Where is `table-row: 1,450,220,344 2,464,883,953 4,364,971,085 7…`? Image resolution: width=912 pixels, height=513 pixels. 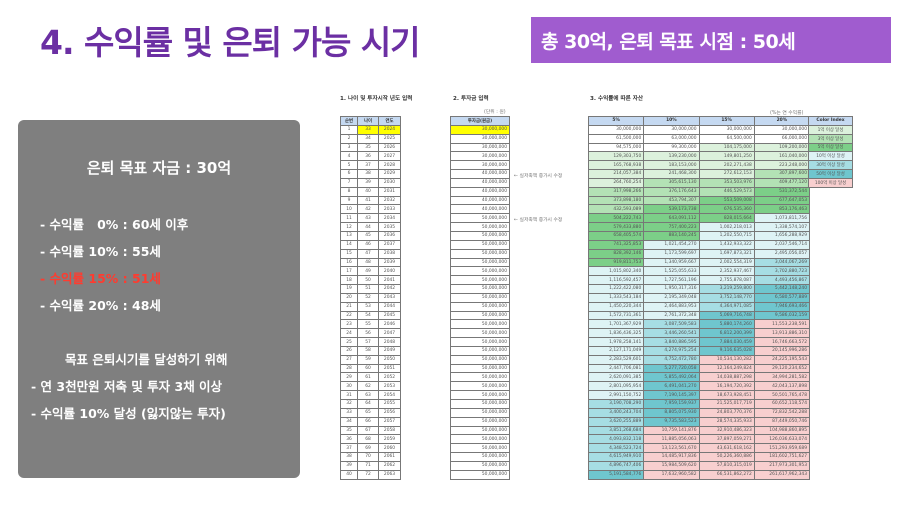 table-row: 1,450,220,344 2,464,883,953 4,364,971,085 7… is located at coordinates (699, 306).